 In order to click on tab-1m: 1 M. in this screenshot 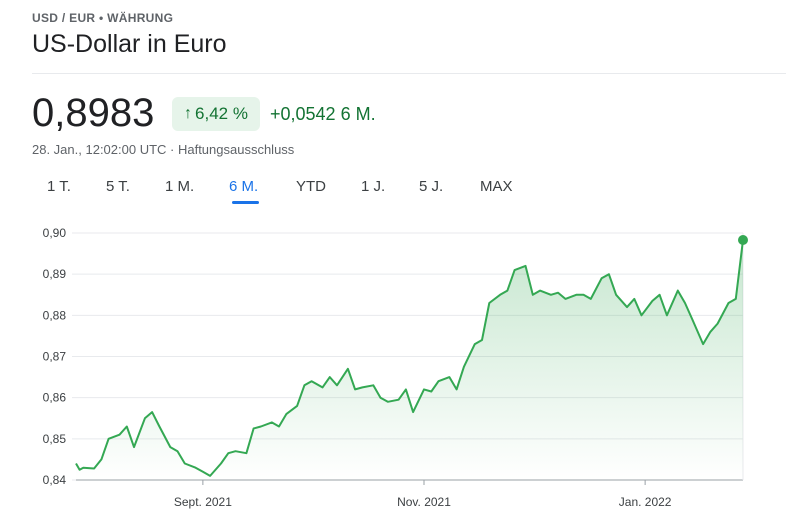, I will do `click(180, 186)`.